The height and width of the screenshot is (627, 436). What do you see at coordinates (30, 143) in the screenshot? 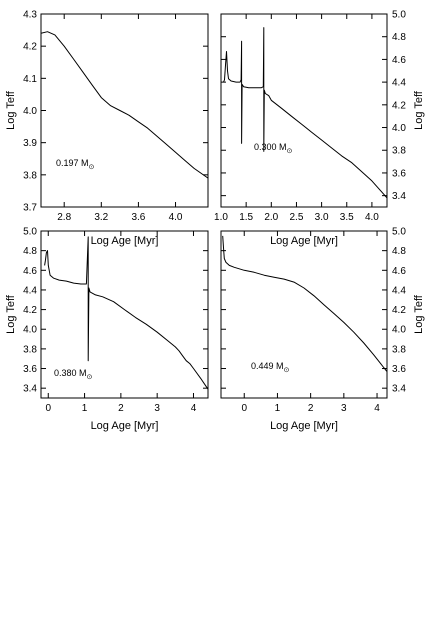
I see `y-tick-label: 3.9` at bounding box center [30, 143].